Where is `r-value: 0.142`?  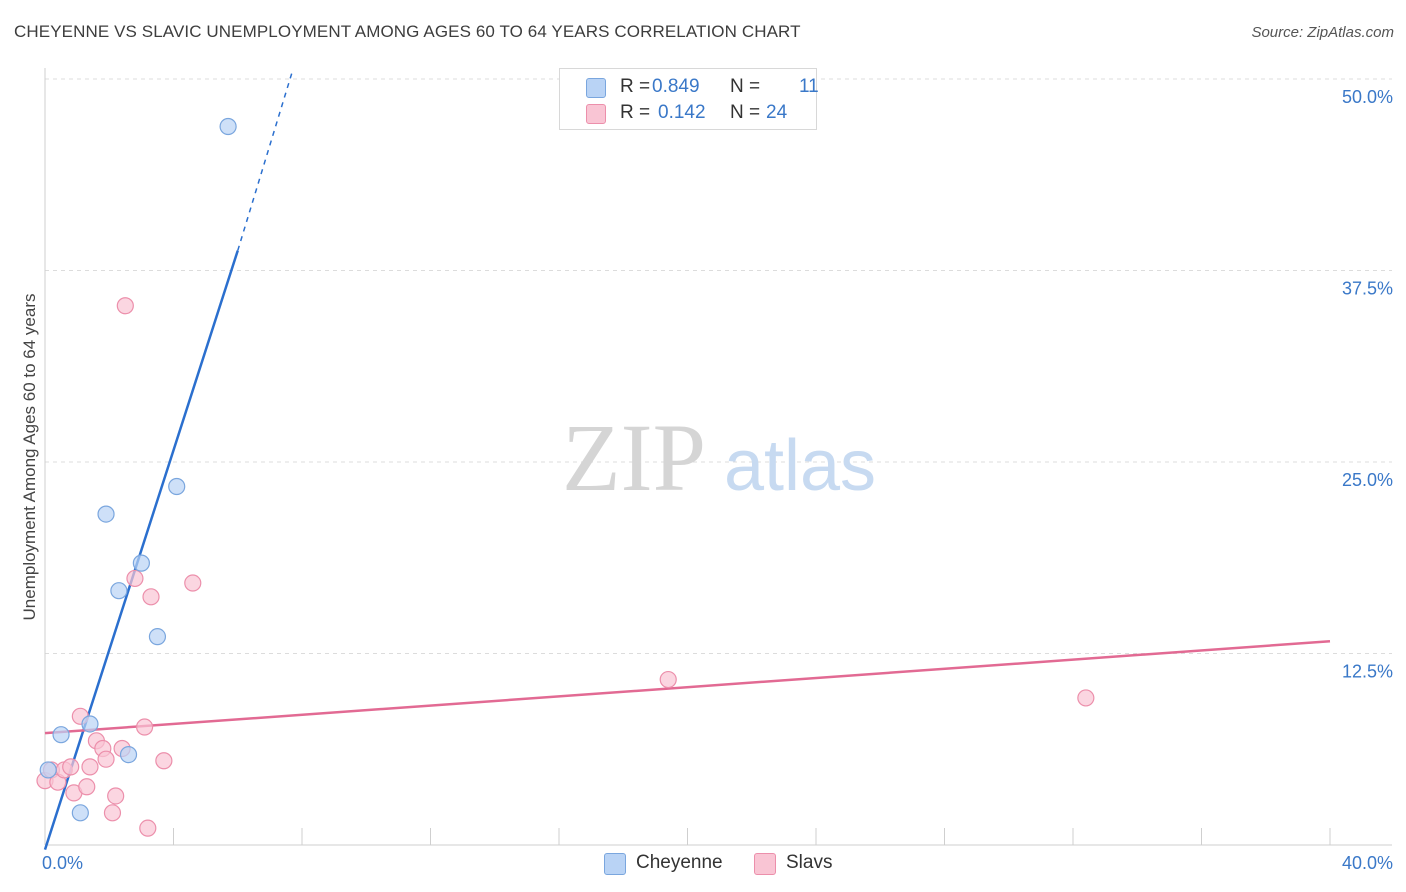
r-value: 0.142 is located at coordinates (682, 112).